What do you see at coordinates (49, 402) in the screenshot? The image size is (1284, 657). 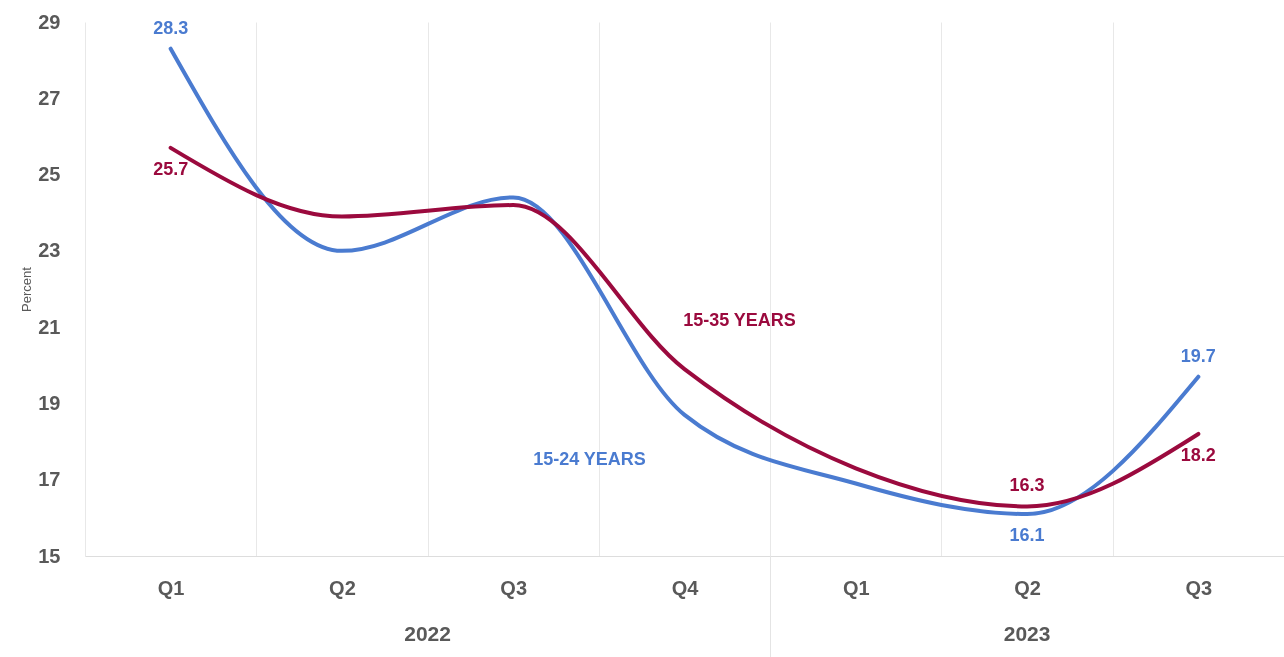 I see `y-tick-label: 19` at bounding box center [49, 402].